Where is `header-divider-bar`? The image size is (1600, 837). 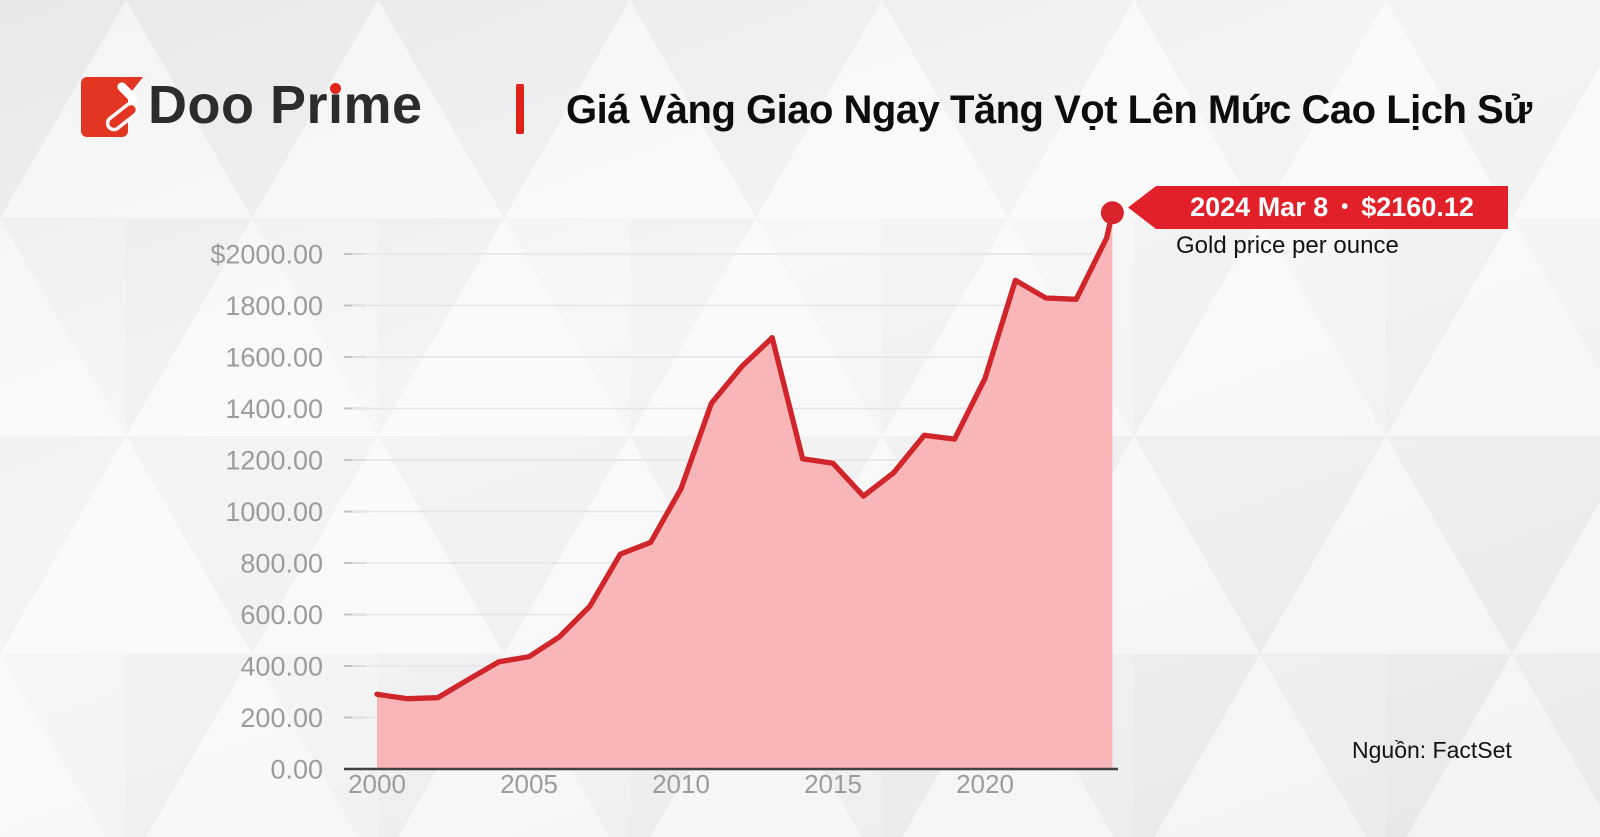
header-divider-bar is located at coordinates (520, 109).